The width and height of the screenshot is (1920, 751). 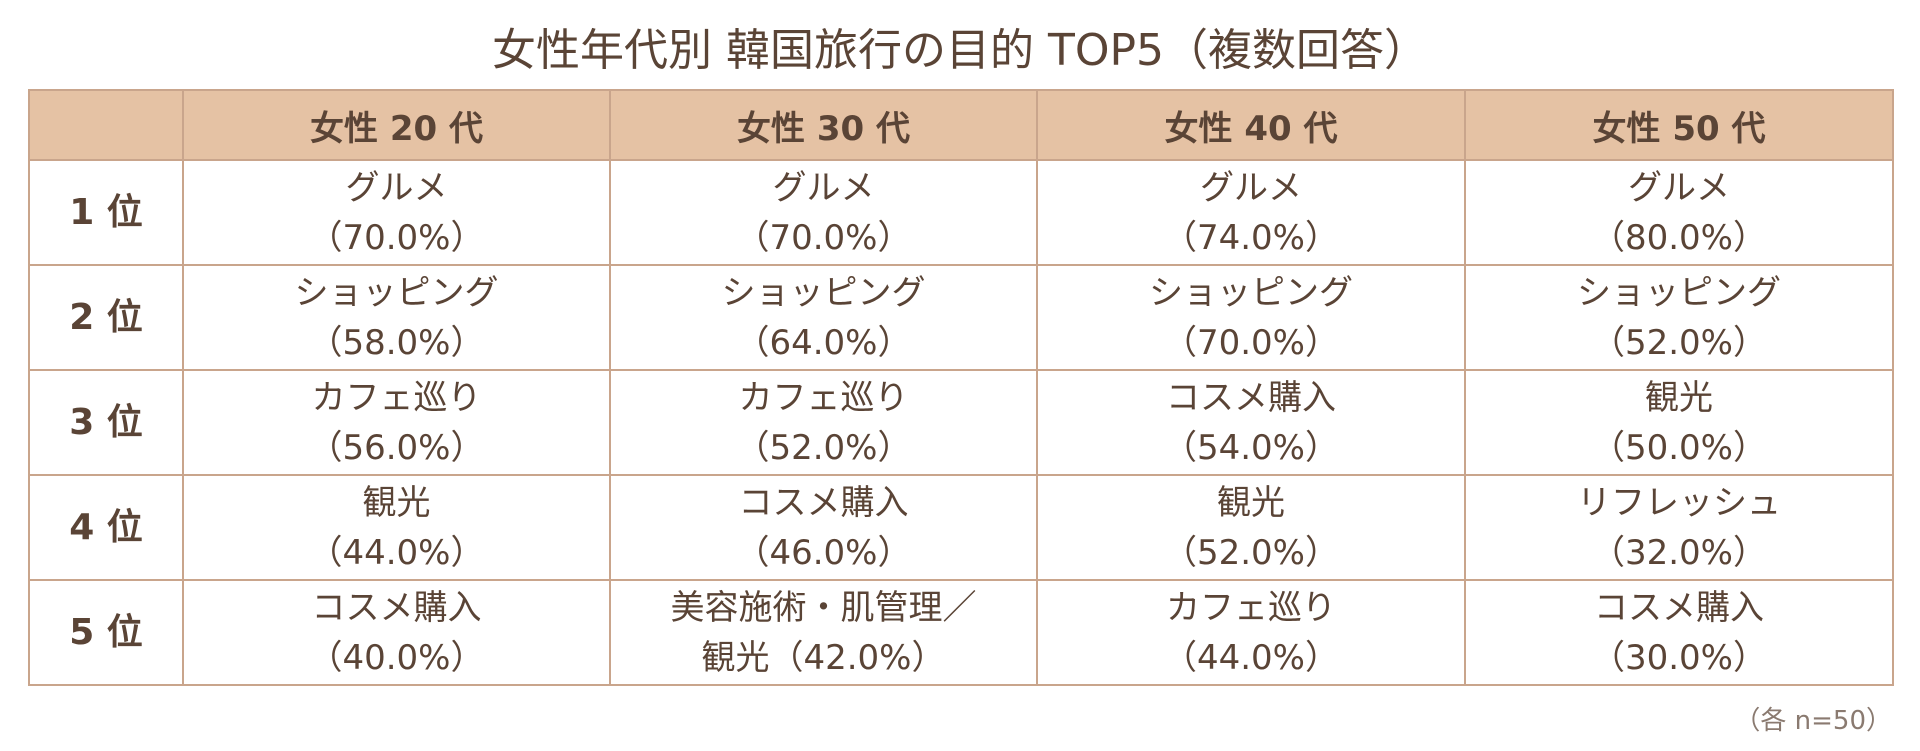 What do you see at coordinates (823, 657) in the screenshot?
I see `cell-percent: 観光（42.0%）` at bounding box center [823, 657].